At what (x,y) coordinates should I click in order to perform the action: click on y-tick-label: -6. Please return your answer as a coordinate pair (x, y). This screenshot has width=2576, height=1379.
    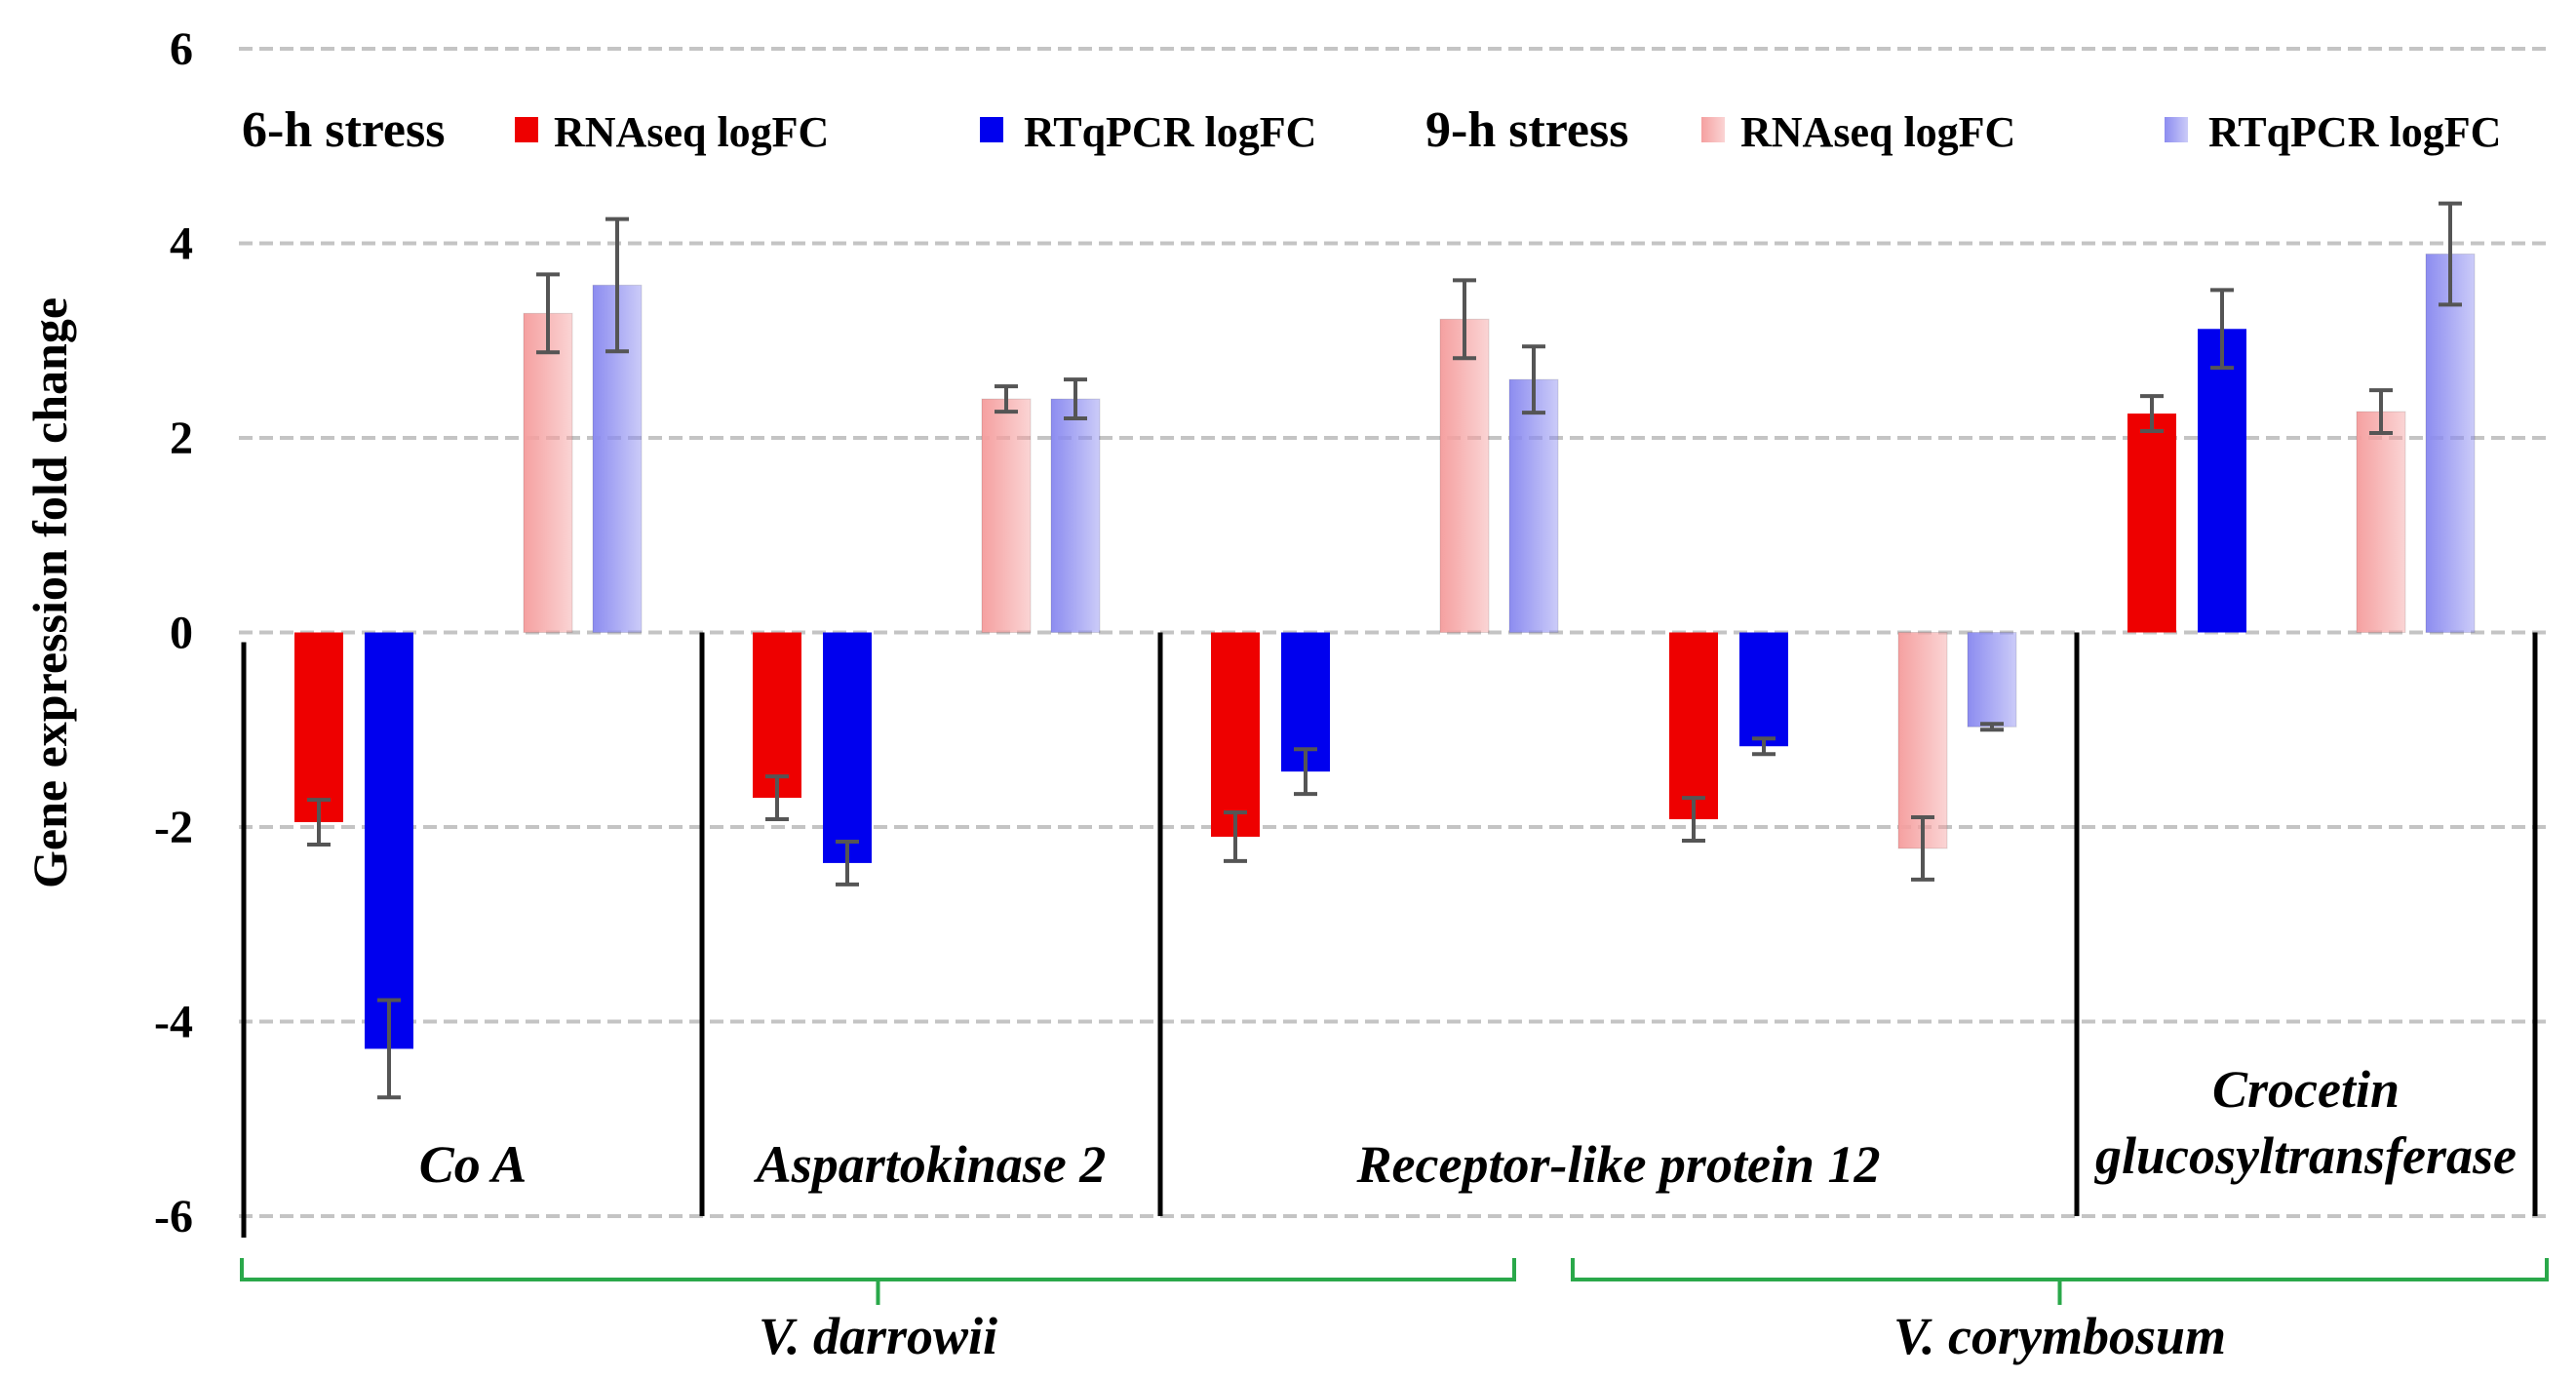
    Looking at the image, I should click on (173, 1216).